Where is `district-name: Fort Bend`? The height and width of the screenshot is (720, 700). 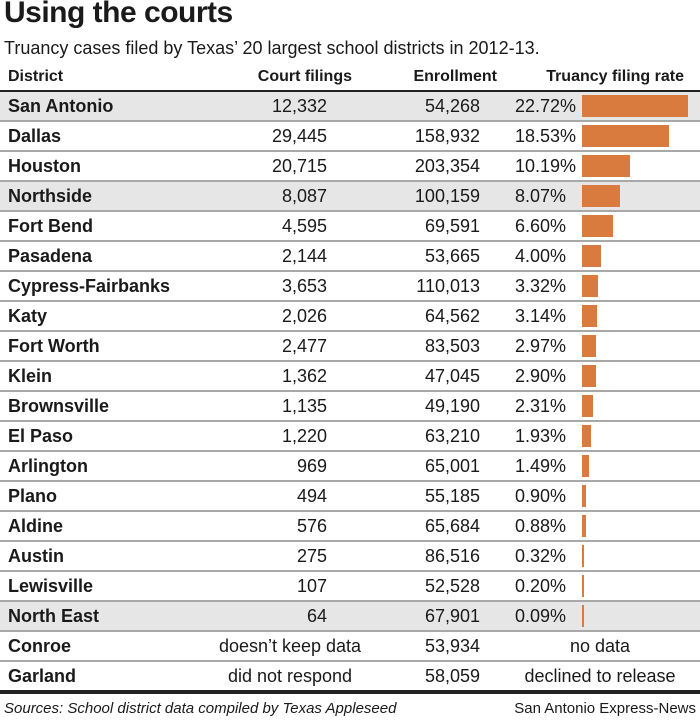
district-name: Fort Bend is located at coordinates (50, 226).